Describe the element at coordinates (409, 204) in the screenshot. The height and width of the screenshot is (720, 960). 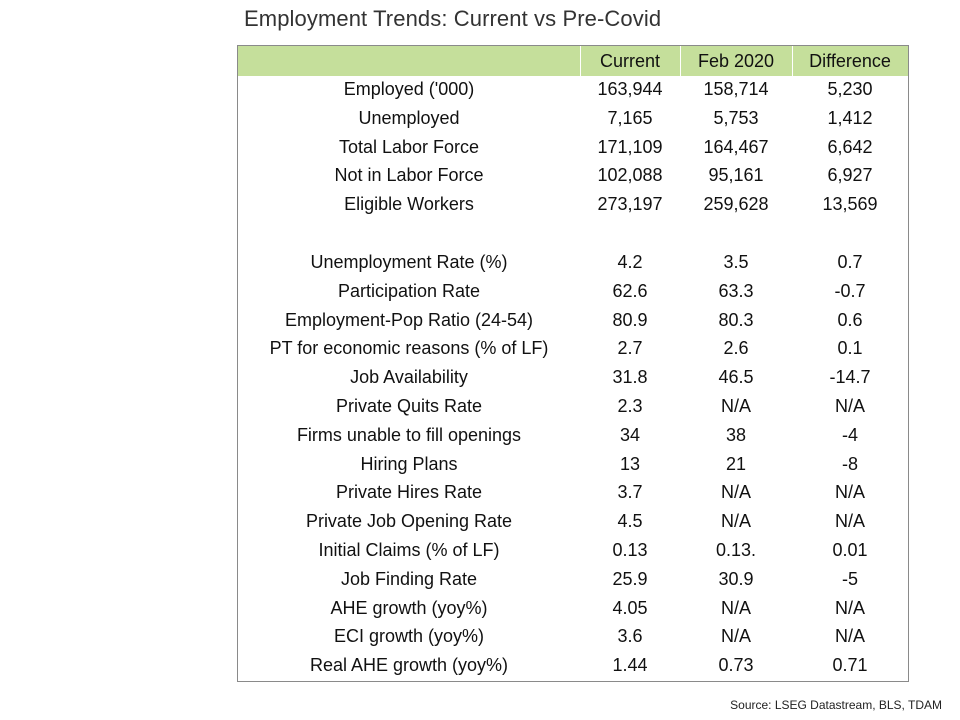
I see `row-label: Eligible Workers` at that location.